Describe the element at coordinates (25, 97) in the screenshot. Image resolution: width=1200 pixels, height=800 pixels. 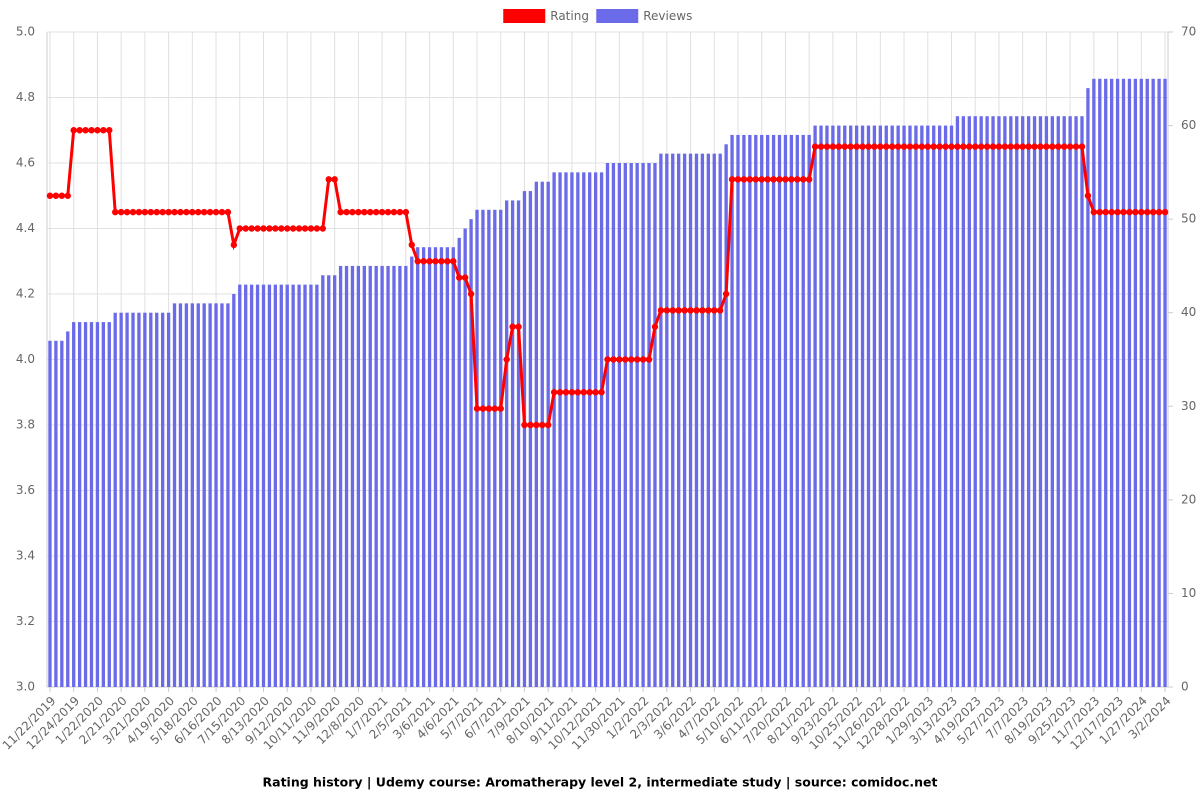
I see `y-tick-label: 4.8` at that location.